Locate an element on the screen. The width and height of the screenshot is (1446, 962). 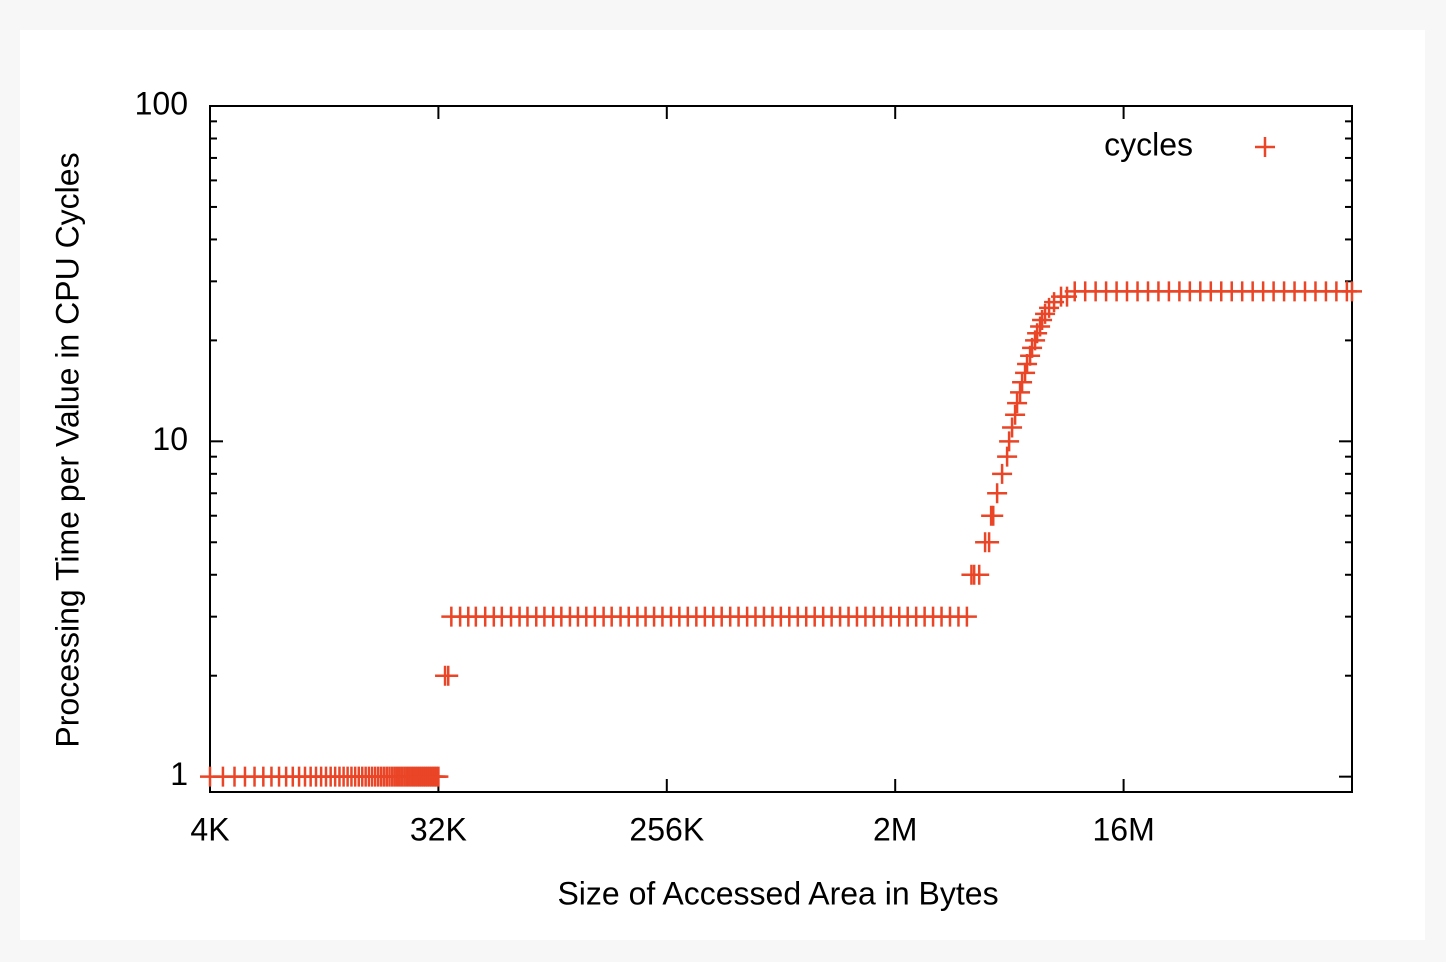
y-tick-label: 10 is located at coordinates (170, 439).